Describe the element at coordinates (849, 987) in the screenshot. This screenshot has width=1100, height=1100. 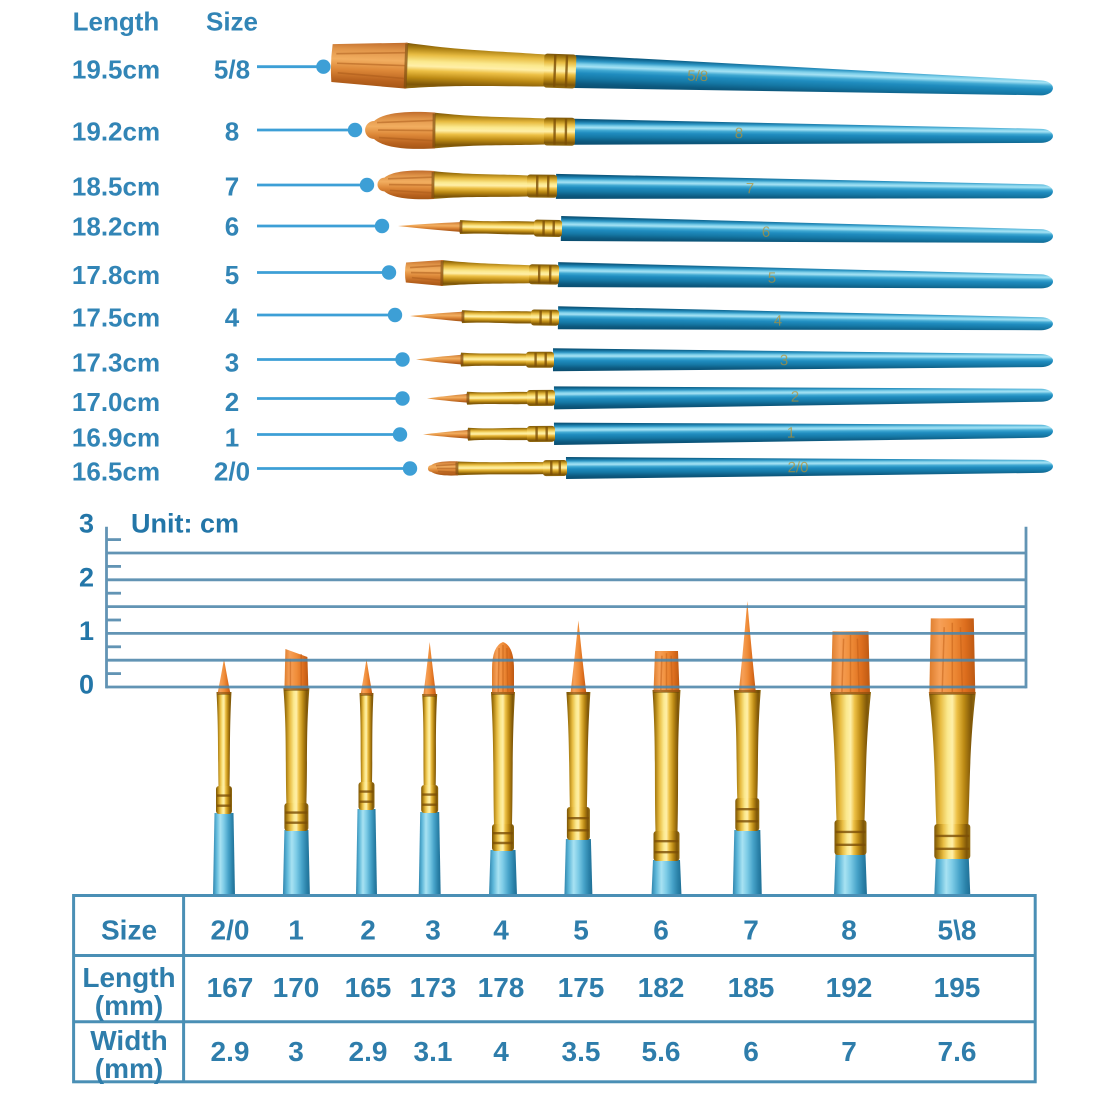
I see `svg-text: 192` at that location.